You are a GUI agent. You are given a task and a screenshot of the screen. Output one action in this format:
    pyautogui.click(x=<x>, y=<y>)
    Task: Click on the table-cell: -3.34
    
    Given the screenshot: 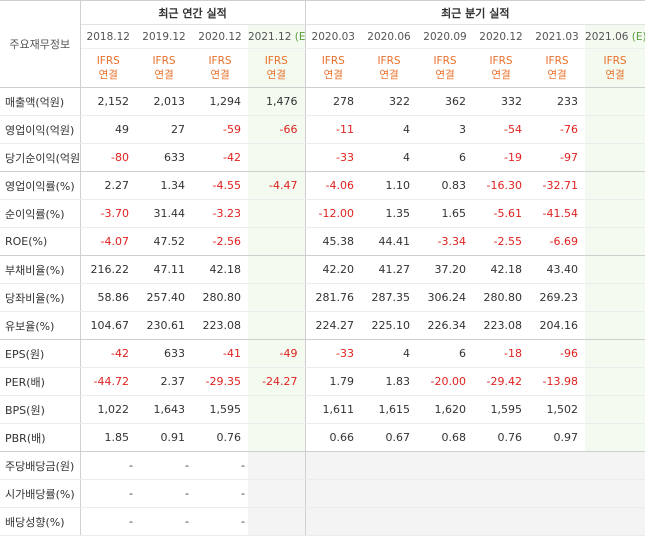 What is the action you would take?
    pyautogui.click(x=445, y=241)
    